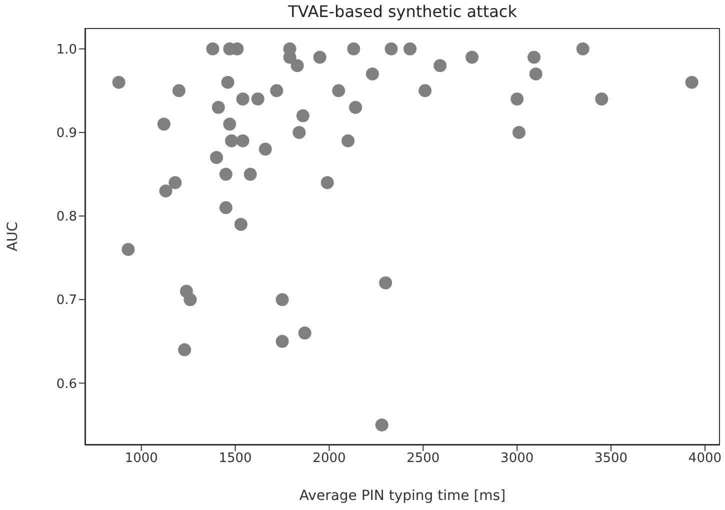  What do you see at coordinates (402, 496) in the screenshot?
I see `x-axis-title: Average PIN typing time [ms]` at bounding box center [402, 496].